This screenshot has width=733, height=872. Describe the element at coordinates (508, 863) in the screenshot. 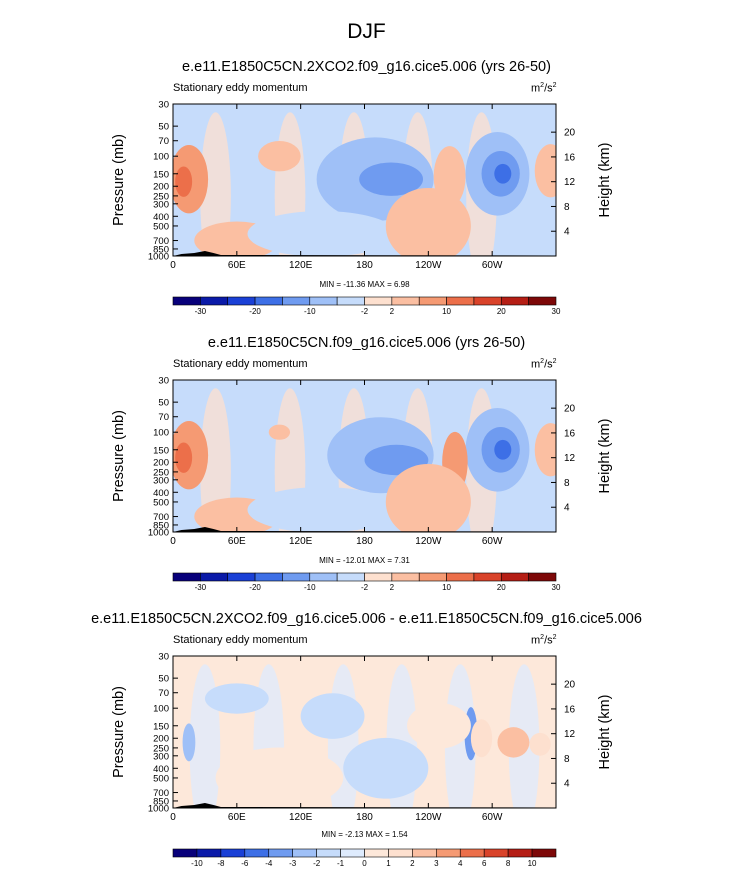

I see `colorbar-label: 8` at that location.